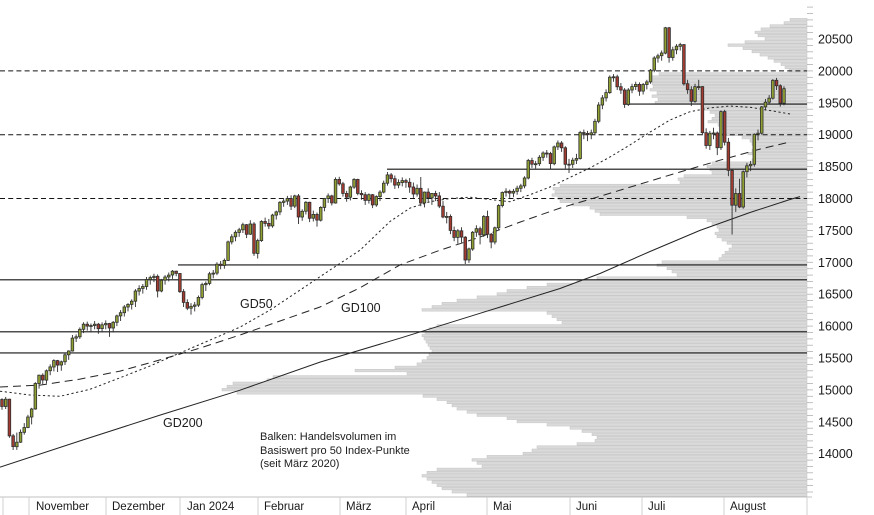 The height and width of the screenshot is (515, 874). What do you see at coordinates (835, 359) in the screenshot?
I see `y-axis-label: 15500` at bounding box center [835, 359].